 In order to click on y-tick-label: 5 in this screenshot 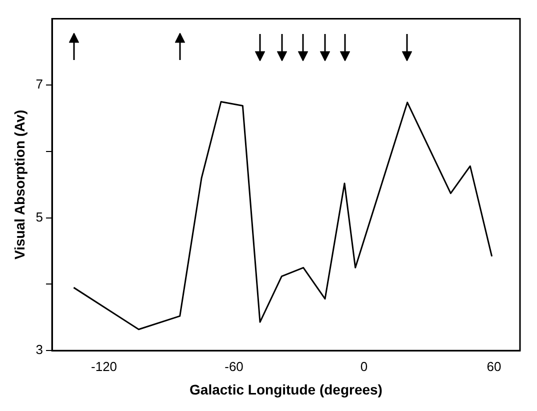, I will do `click(40, 216)`.